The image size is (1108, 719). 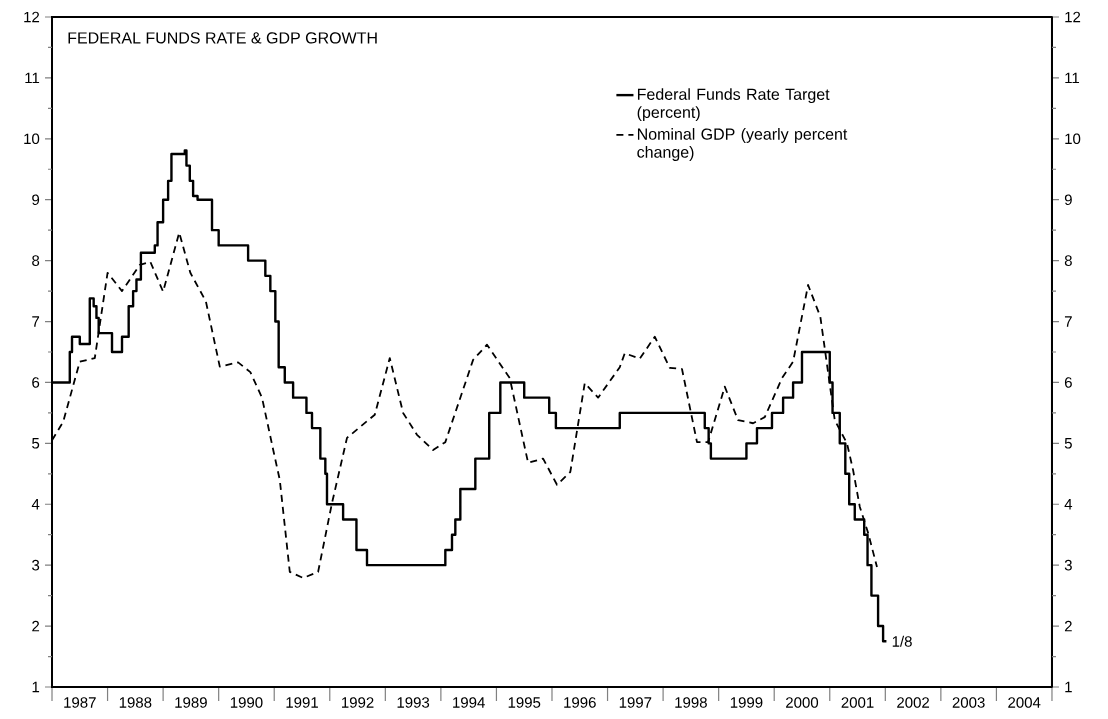 What do you see at coordinates (1068, 321) in the screenshot?
I see `y2-tick-label: 7` at bounding box center [1068, 321].